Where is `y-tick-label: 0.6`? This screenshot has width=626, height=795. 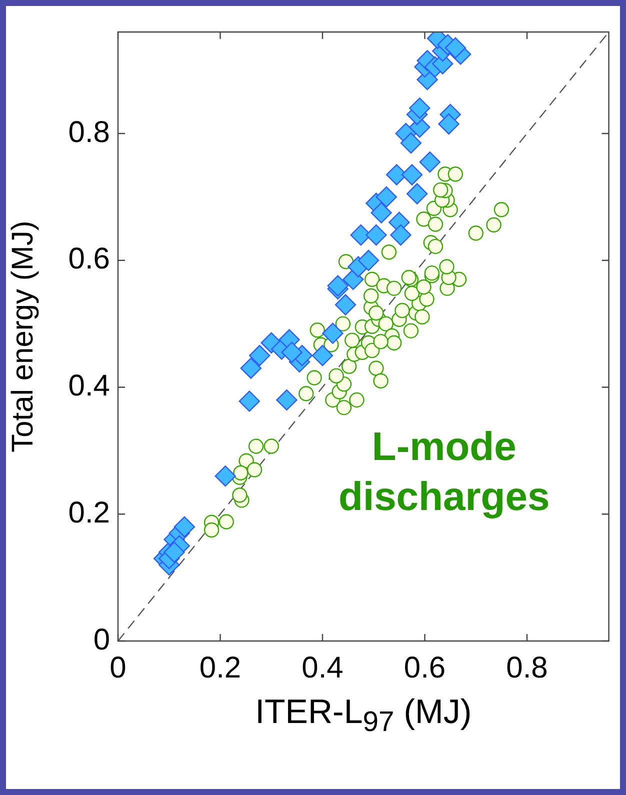 y-tick-label: 0.6 is located at coordinates (89, 259).